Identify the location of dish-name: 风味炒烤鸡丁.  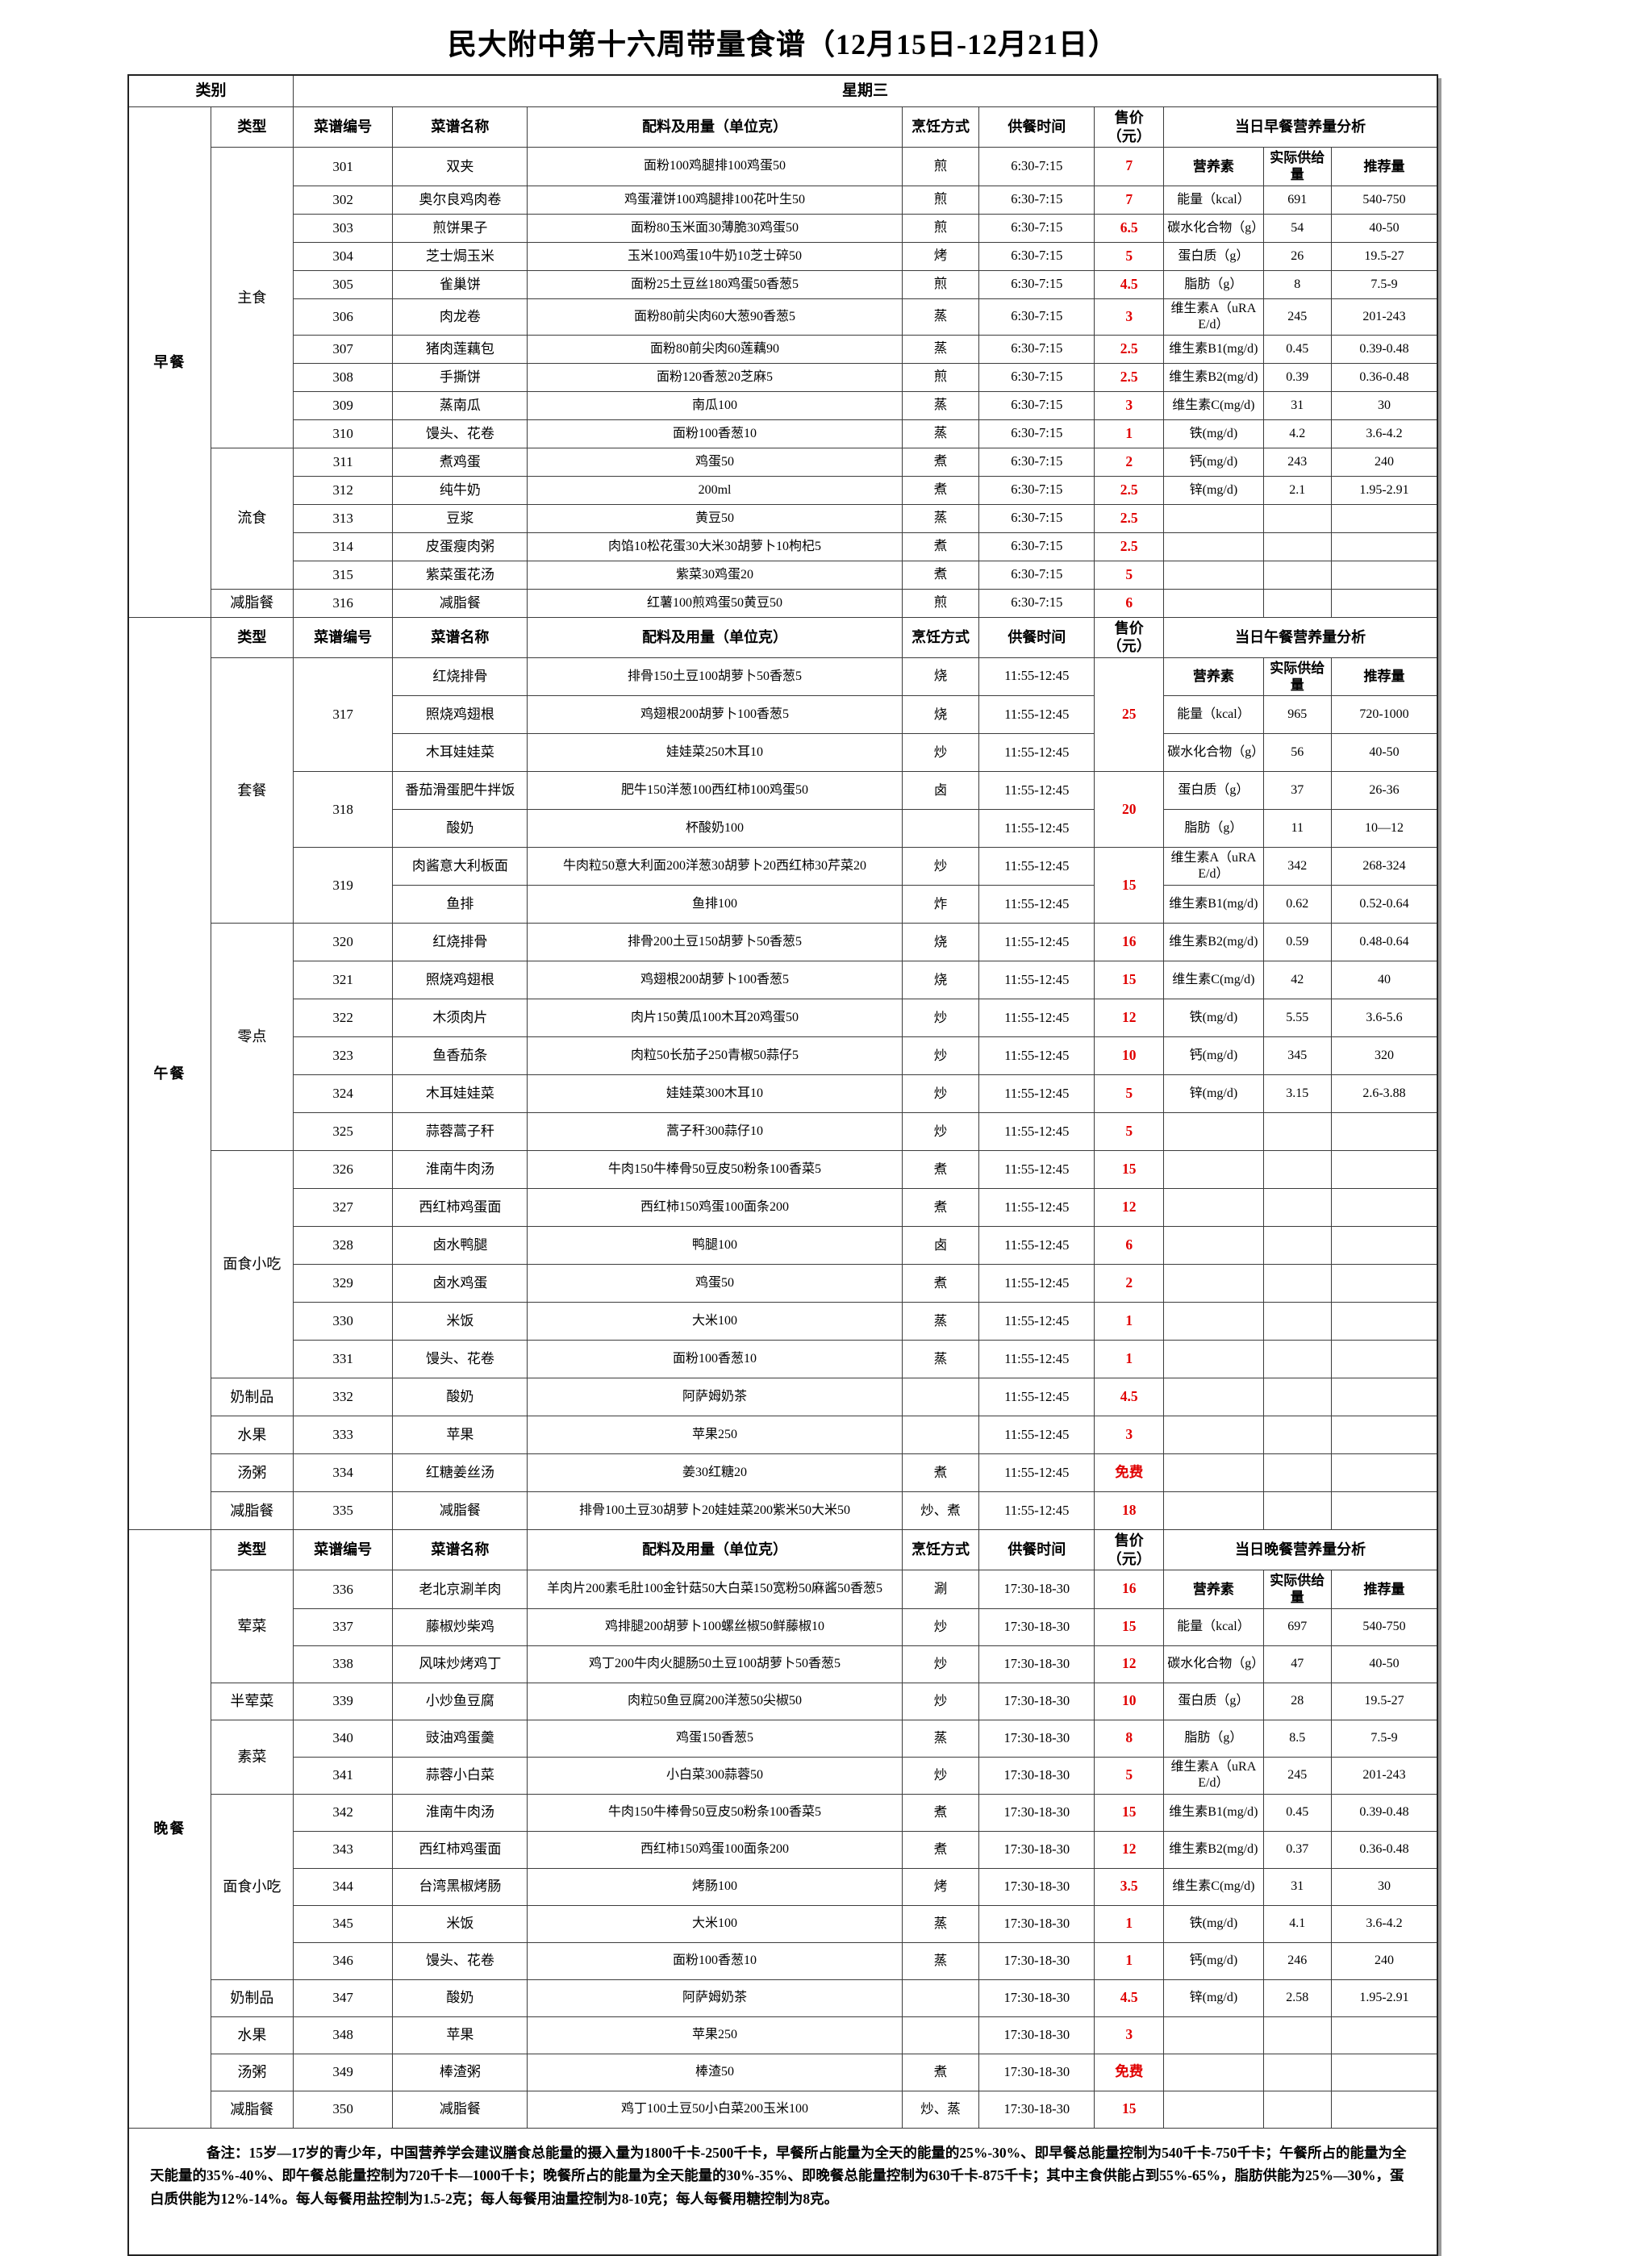
(460, 1664).